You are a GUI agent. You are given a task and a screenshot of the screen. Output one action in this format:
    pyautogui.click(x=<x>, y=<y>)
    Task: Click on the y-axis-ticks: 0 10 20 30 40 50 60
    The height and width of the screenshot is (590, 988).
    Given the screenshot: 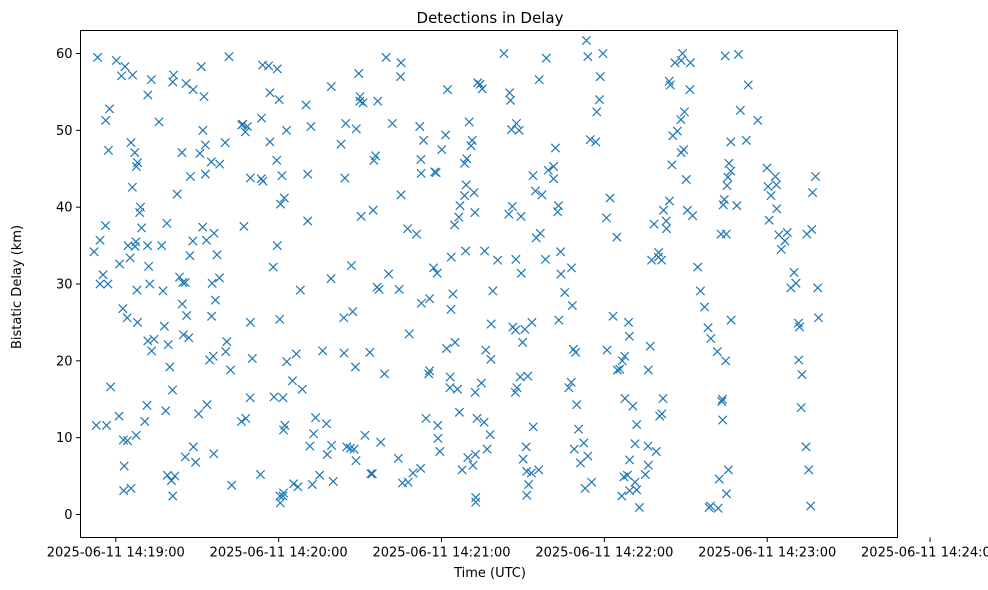 What is the action you would take?
    pyautogui.click(x=68, y=285)
    